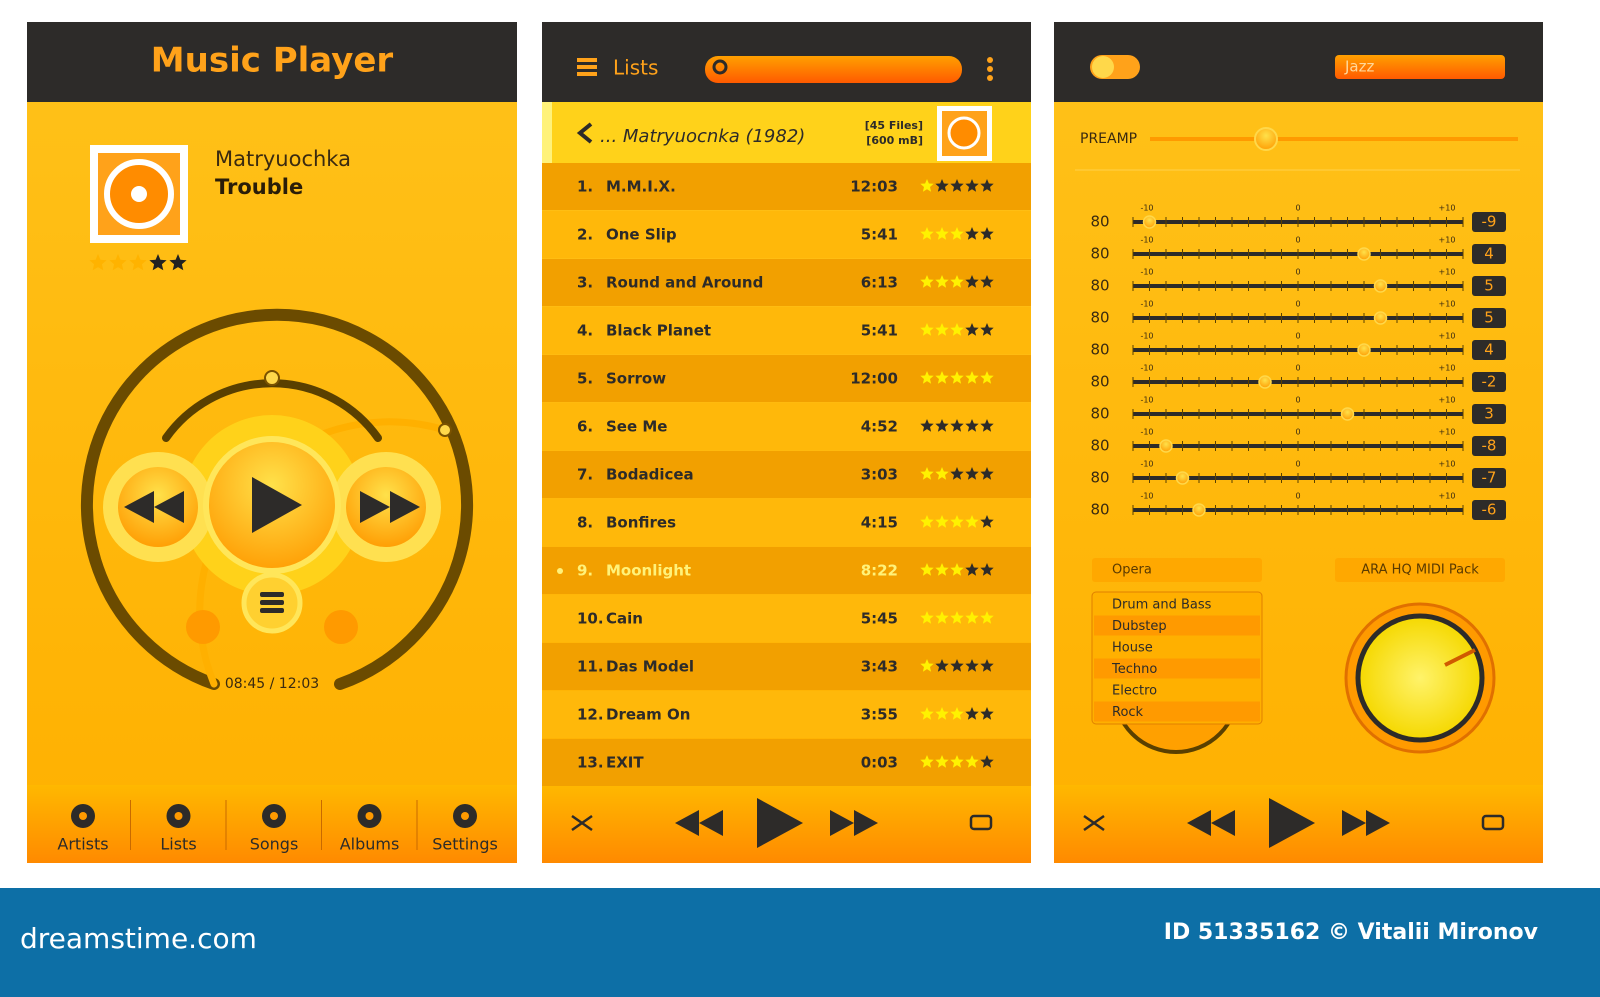 The height and width of the screenshot is (997, 1600). What do you see at coordinates (879, 763) in the screenshot?
I see `track-duration: 0:03` at bounding box center [879, 763].